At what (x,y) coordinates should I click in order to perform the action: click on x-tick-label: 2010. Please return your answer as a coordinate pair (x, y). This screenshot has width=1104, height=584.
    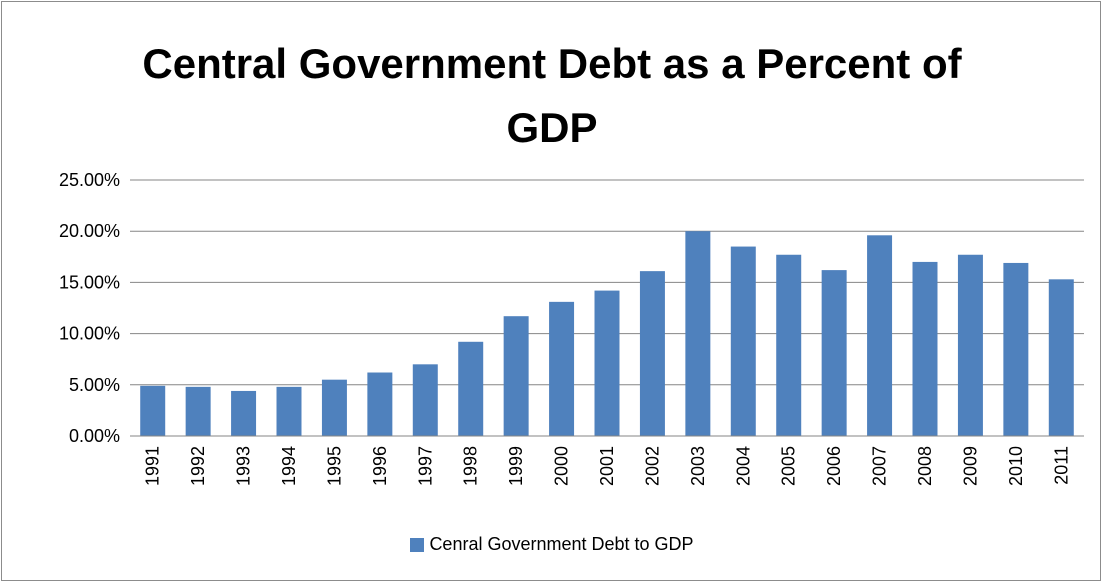
    Looking at the image, I should click on (1016, 466).